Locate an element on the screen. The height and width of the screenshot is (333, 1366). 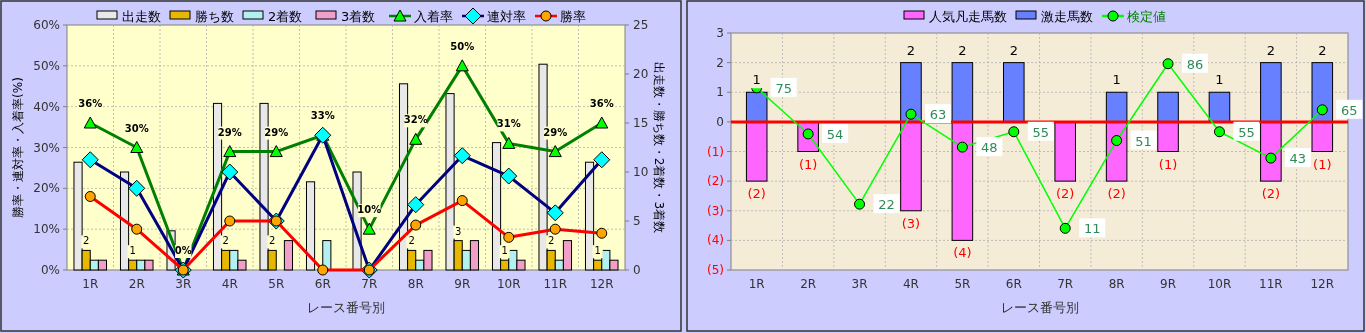
legend-label: 勝ち数 is located at coordinates (214, 16).